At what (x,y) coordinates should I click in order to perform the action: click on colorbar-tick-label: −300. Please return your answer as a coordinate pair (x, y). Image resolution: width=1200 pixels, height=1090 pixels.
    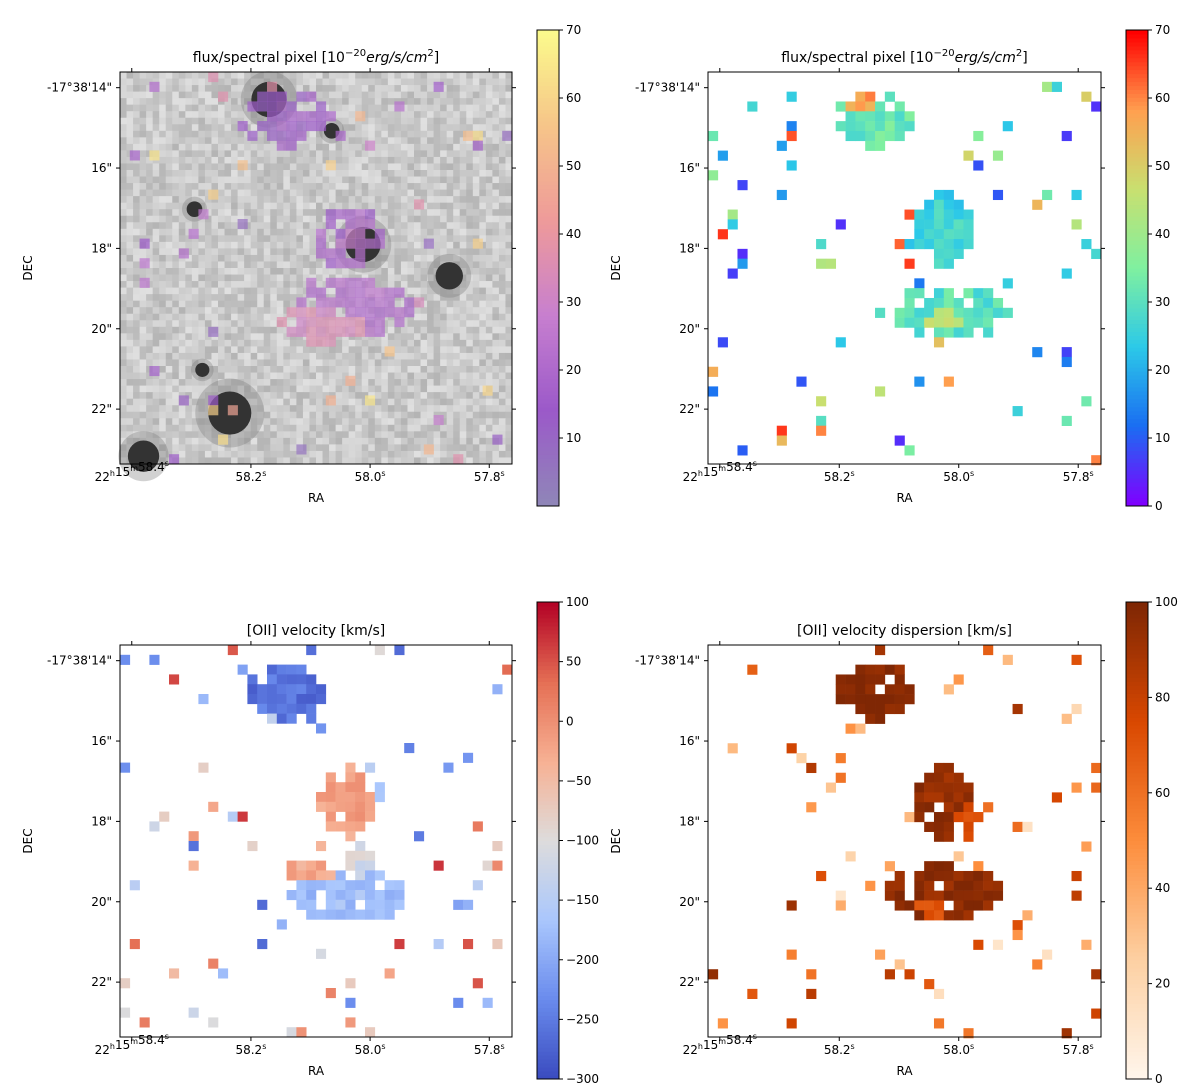
    Looking at the image, I should click on (582, 1079).